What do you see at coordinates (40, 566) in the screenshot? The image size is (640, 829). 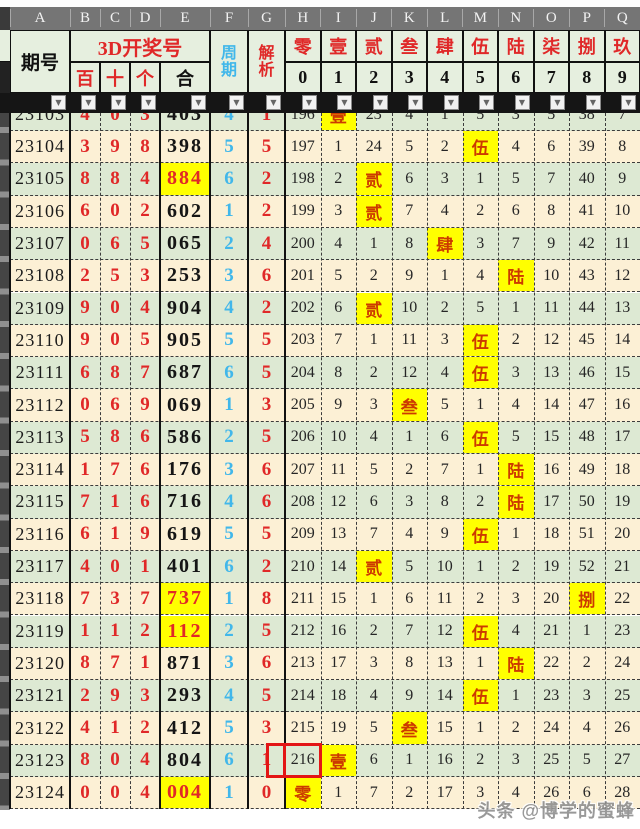 I see `period-cell: 23117` at bounding box center [40, 566].